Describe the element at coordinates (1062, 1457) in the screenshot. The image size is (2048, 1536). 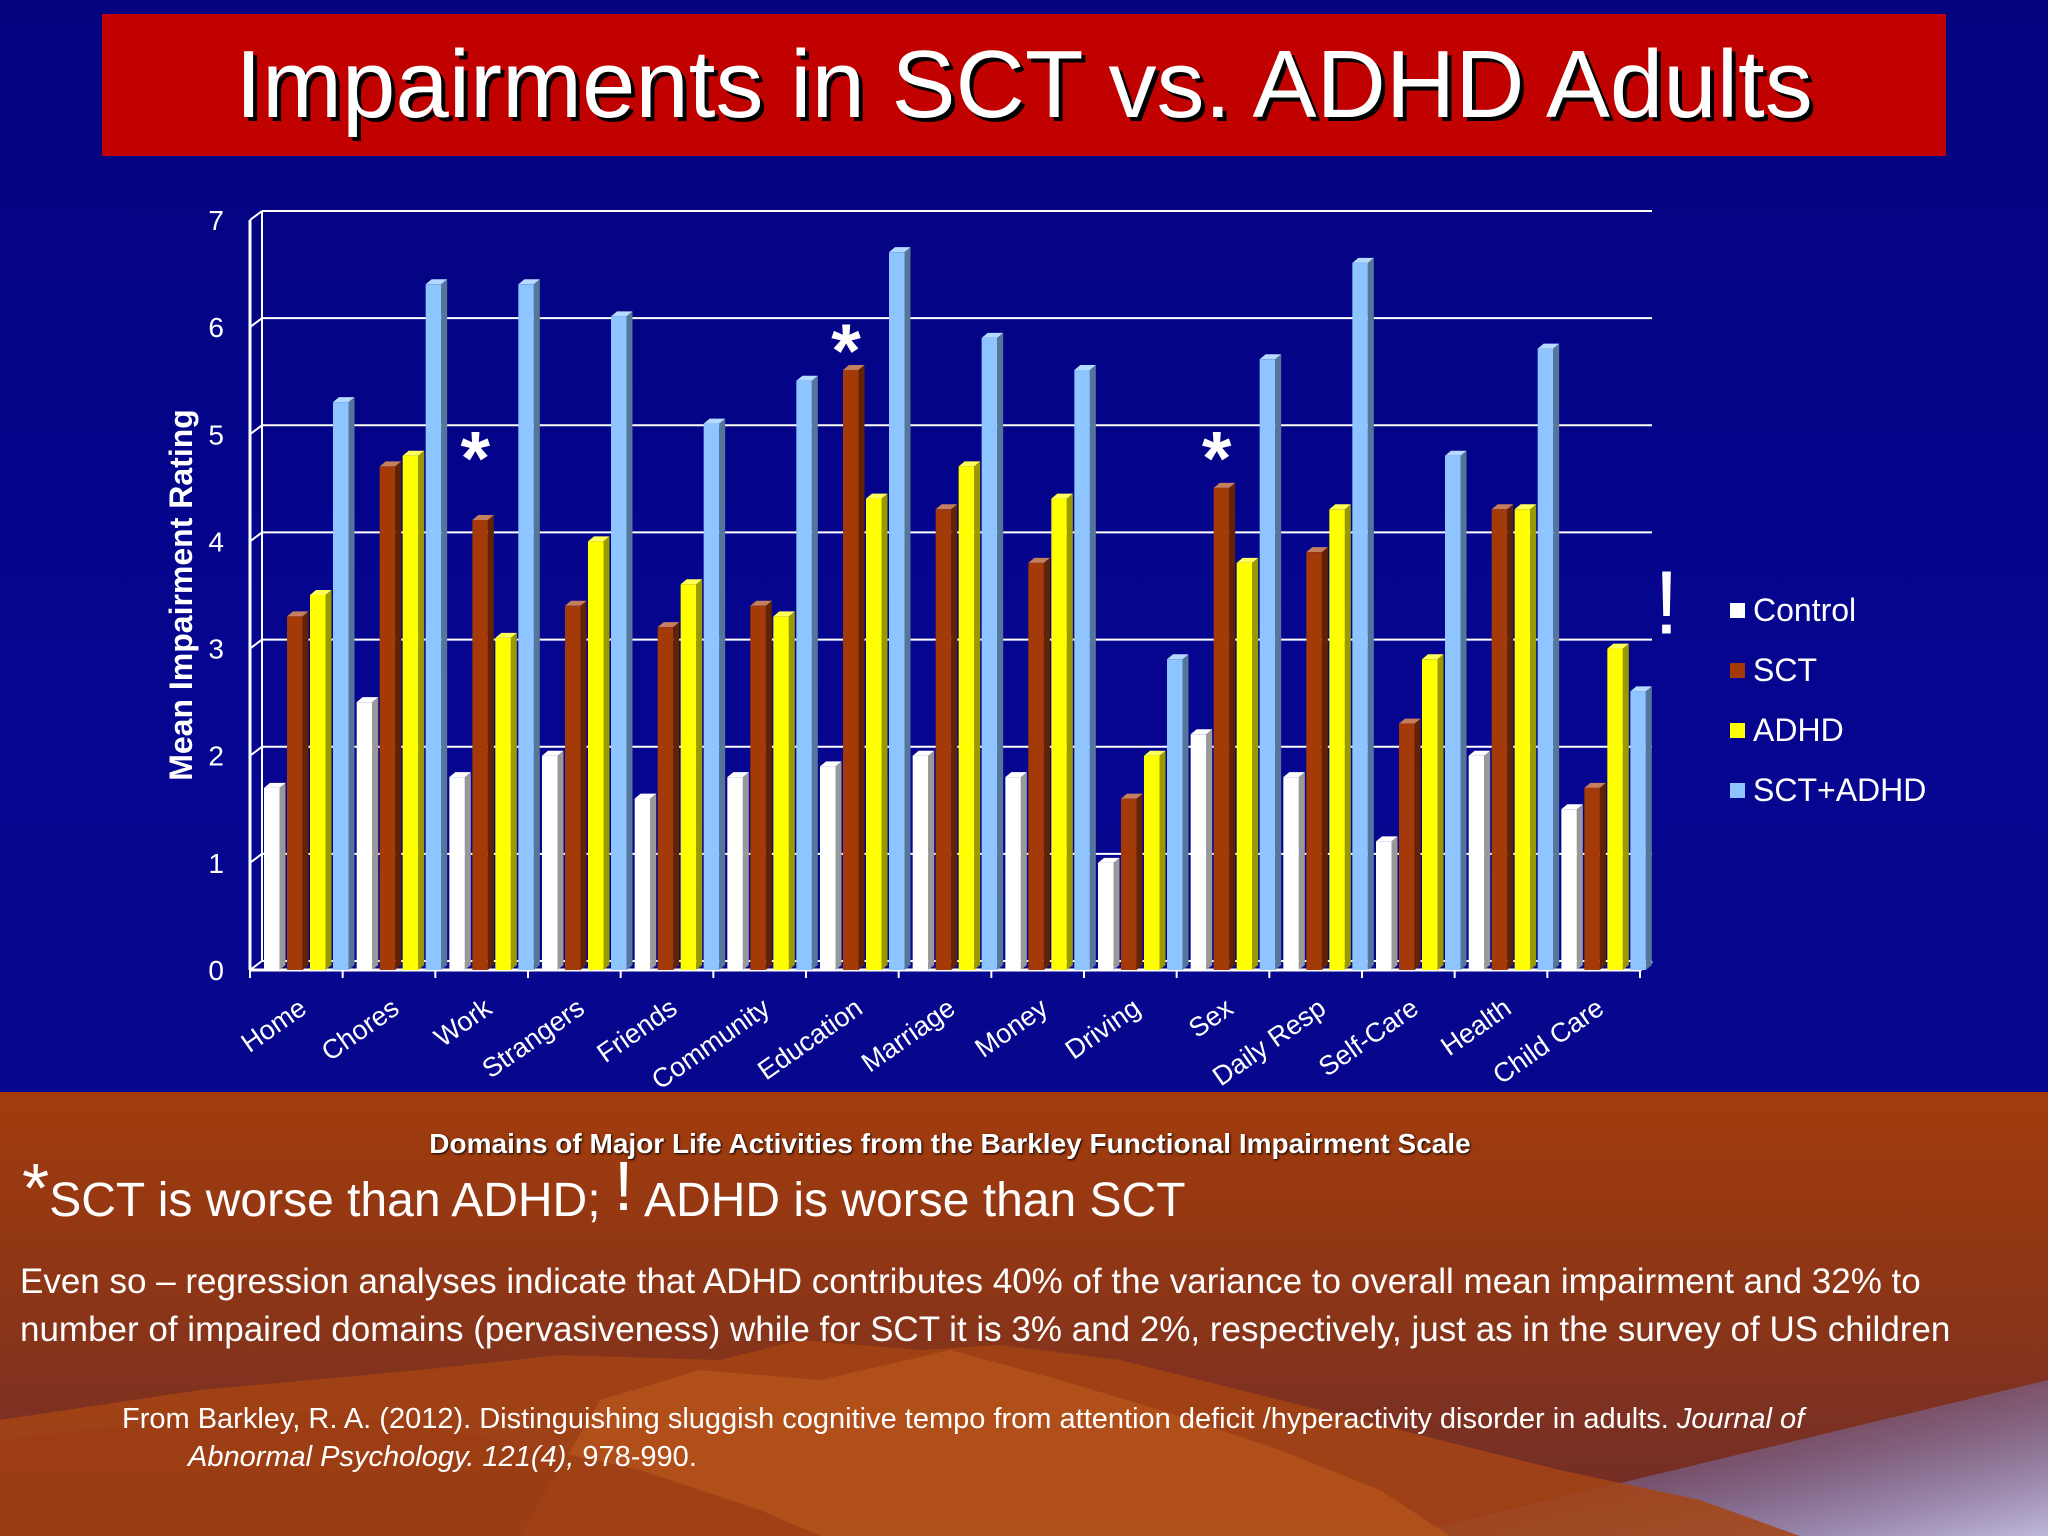
I see `citation-line-2: Abnormal Psychology. 121(4), 978-990.` at that location.